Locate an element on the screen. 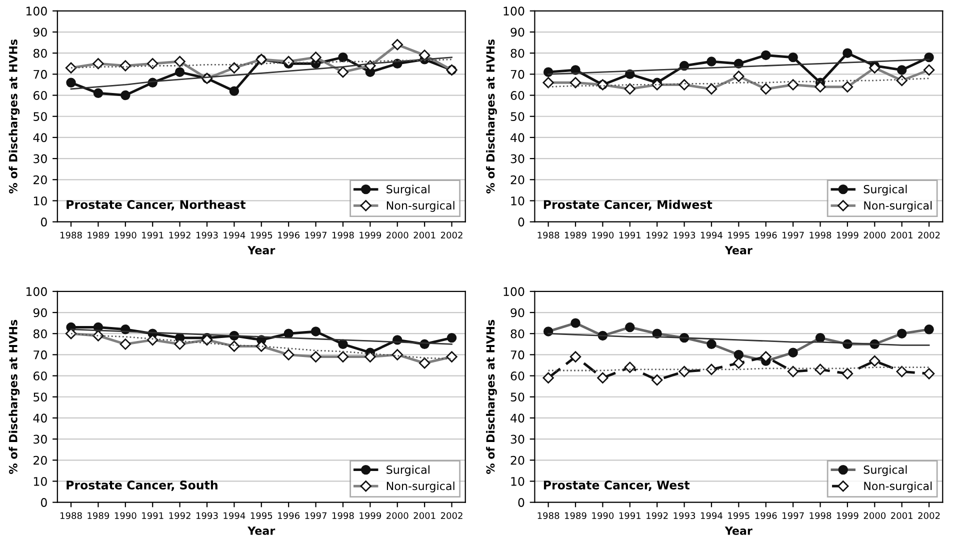  text: Prostate Cancer, Northeast is located at coordinates (156, 205).